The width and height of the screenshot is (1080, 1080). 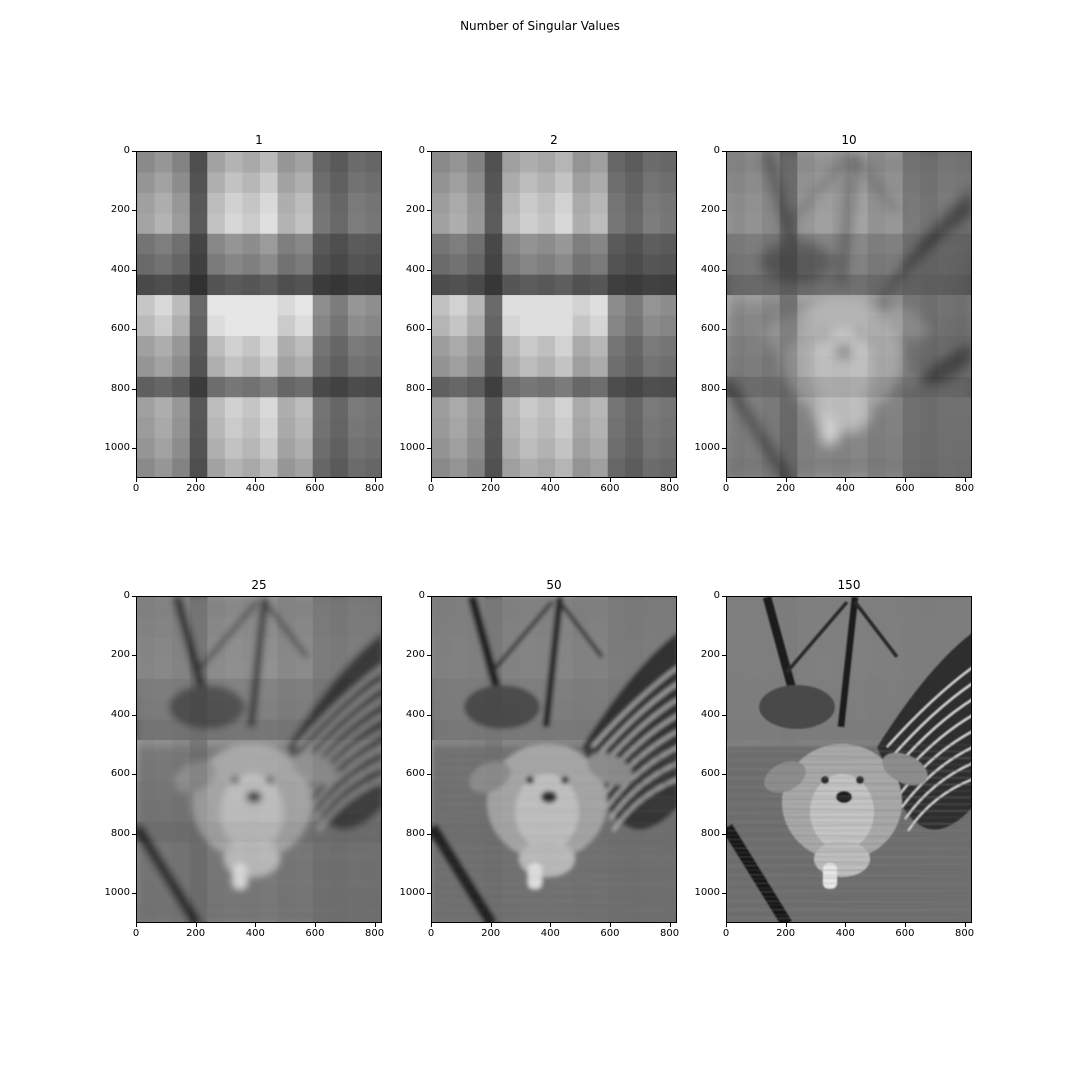 What do you see at coordinates (554, 585) in the screenshot?
I see `subplot-title: 50` at bounding box center [554, 585].